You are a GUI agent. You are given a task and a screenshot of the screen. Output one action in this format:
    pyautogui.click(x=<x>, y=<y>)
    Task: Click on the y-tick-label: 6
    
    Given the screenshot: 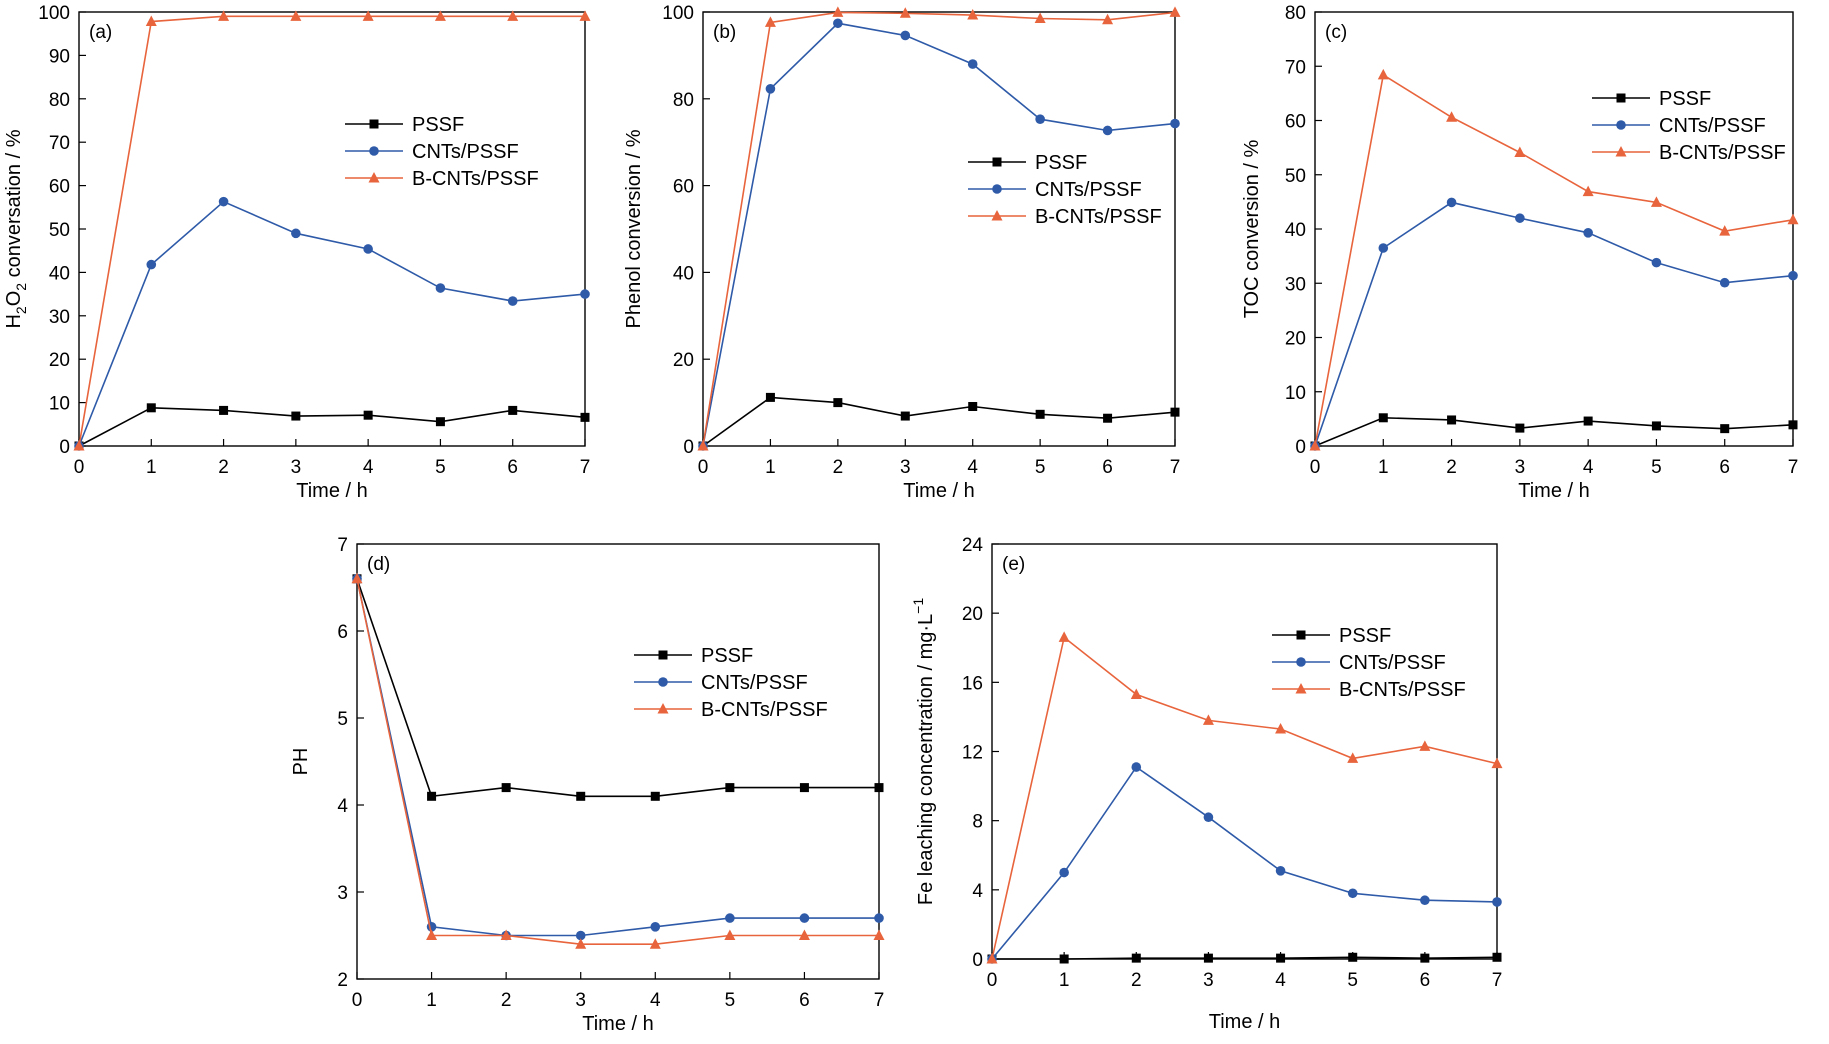 What is the action you would take?
    pyautogui.click(x=342, y=632)
    